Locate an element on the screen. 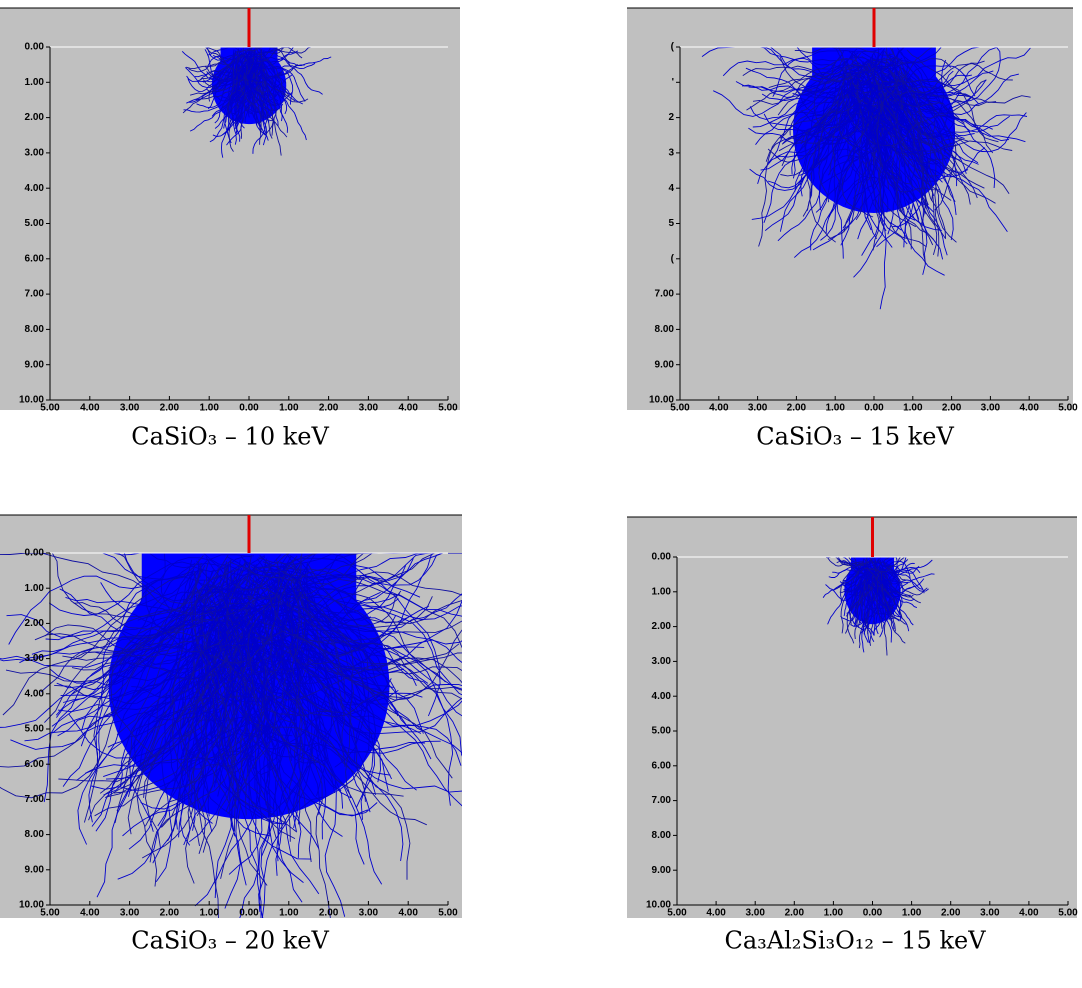 The height and width of the screenshot is (988, 1082). y-tick-label: 9.00 is located at coordinates (35, 869).